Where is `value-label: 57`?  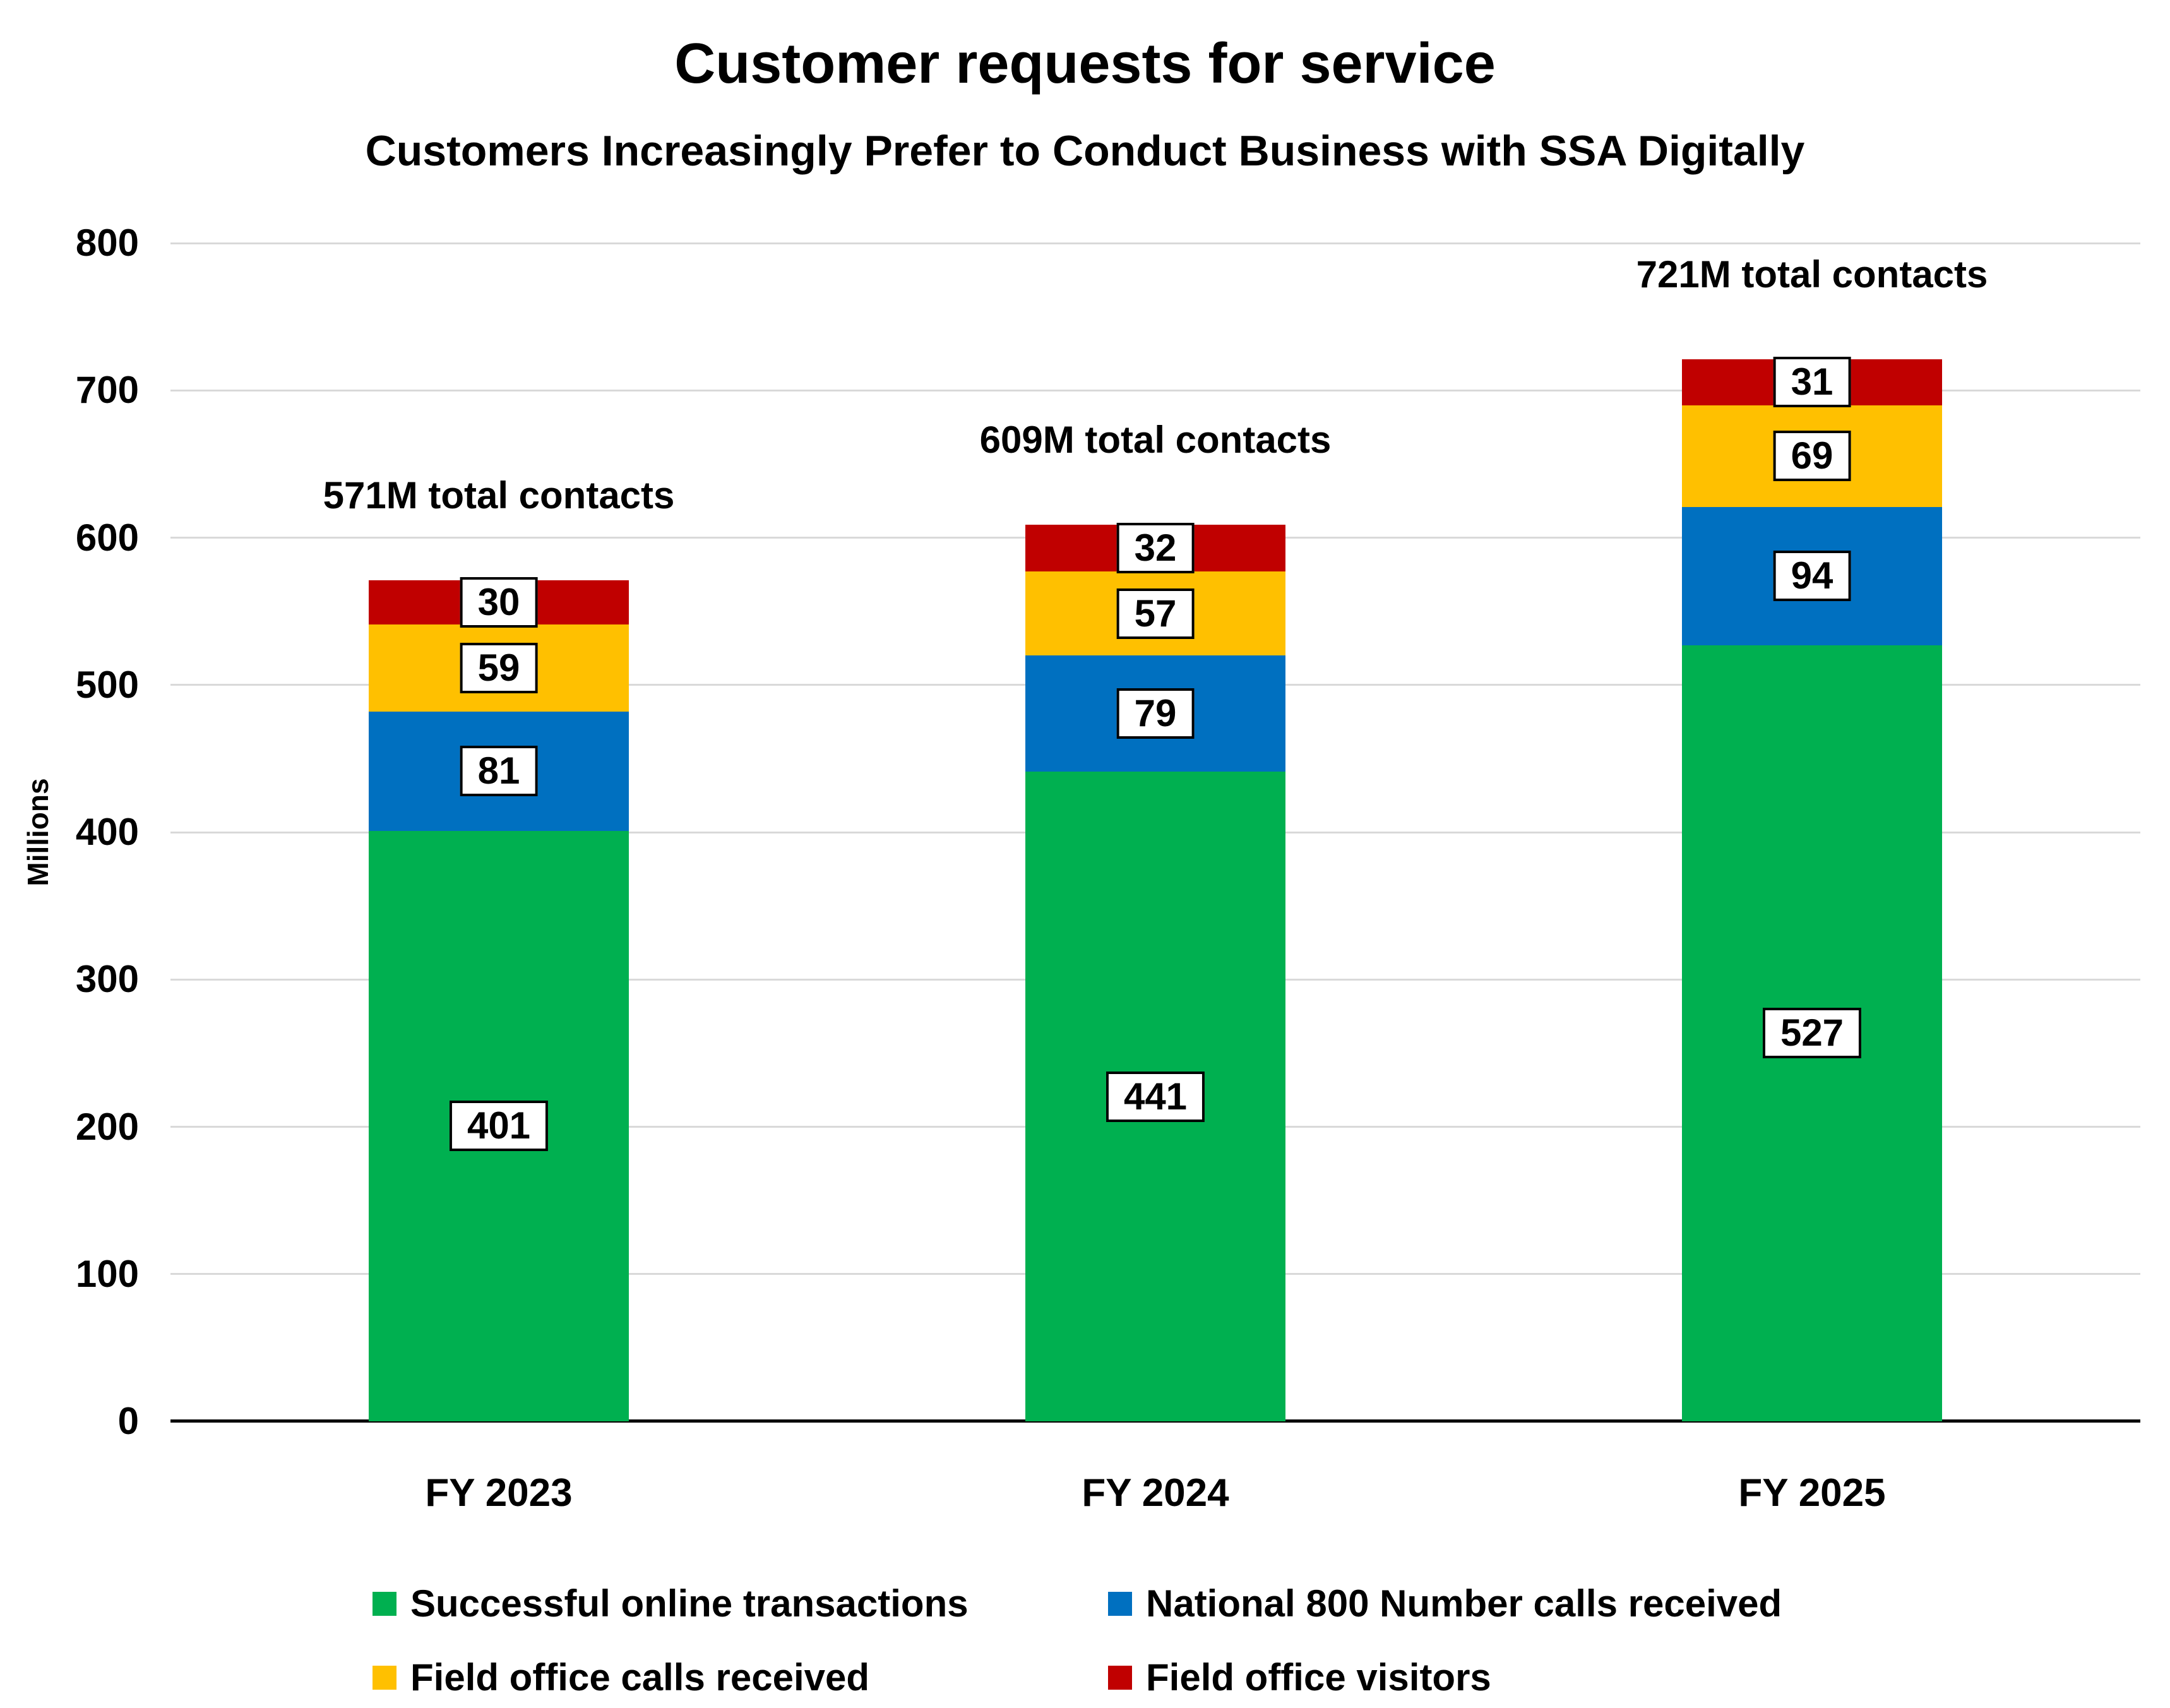 value-label: 57 is located at coordinates (1155, 614).